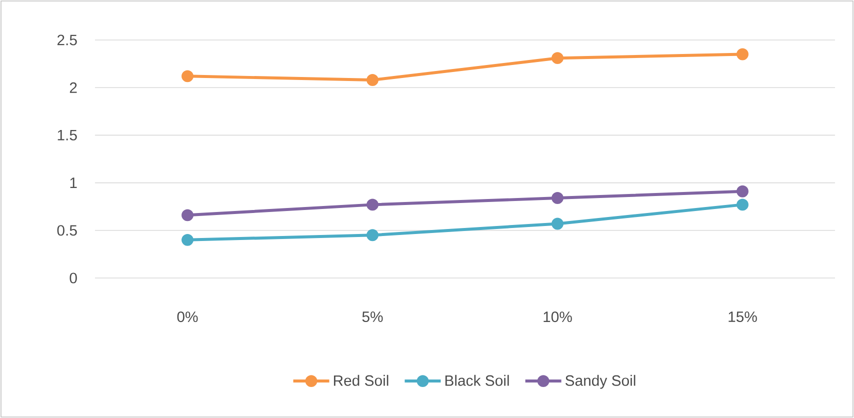 The image size is (854, 418). Describe the element at coordinates (73, 183) in the screenshot. I see `y-tick-label: 1` at that location.